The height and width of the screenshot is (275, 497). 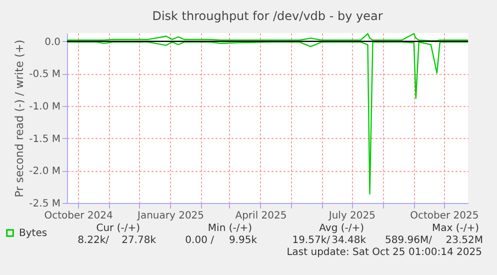 What do you see at coordinates (44, 139) in the screenshot?
I see `y-tick-label: -1.5 M` at bounding box center [44, 139].